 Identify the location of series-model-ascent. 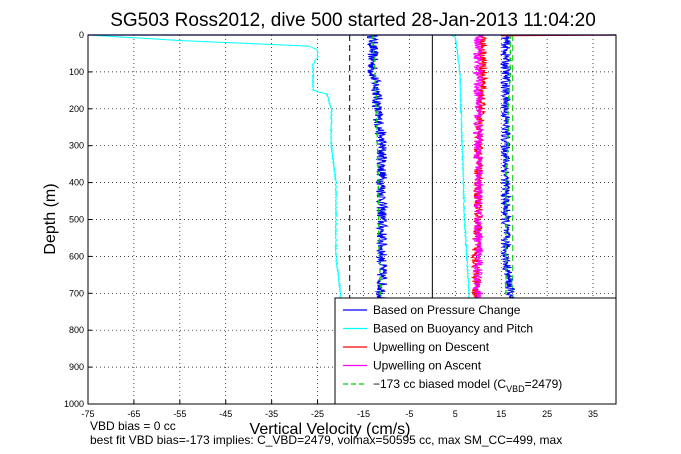
(508, 167).